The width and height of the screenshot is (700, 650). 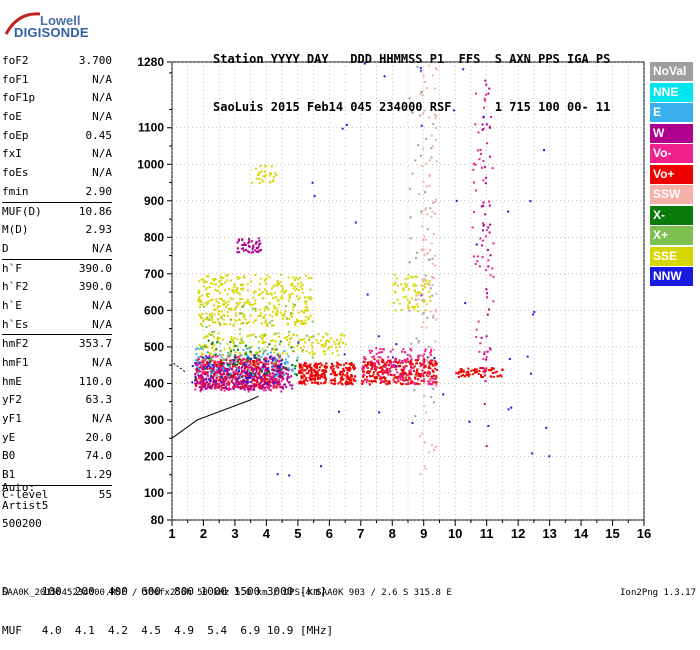 I want to click on param-value: 3.700, so click(x=95, y=60).